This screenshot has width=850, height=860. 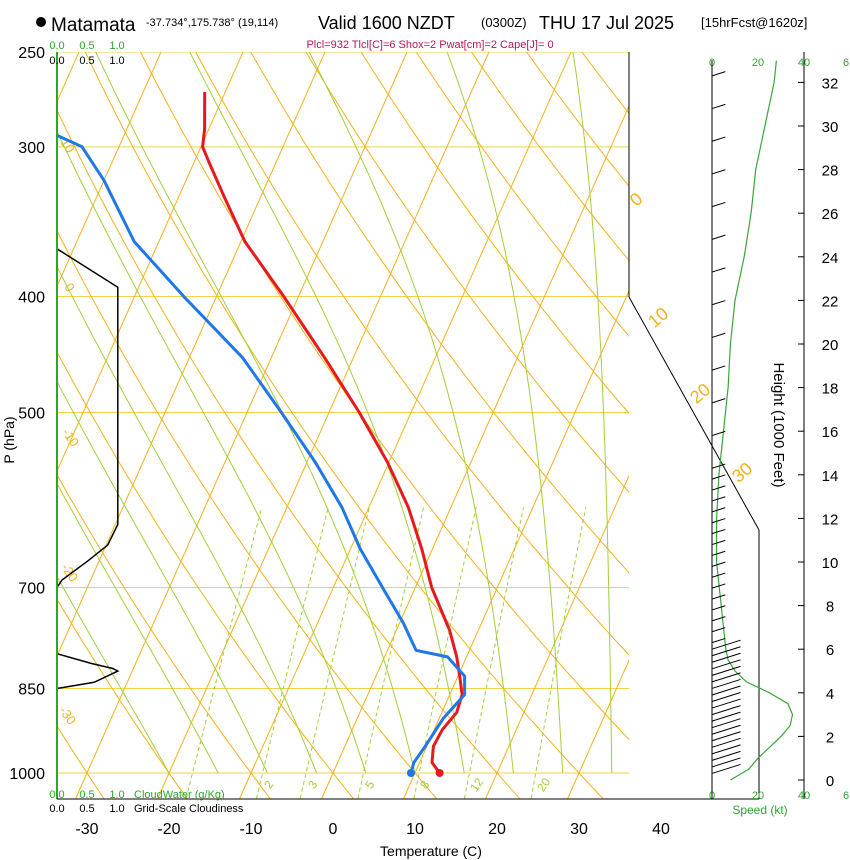 I want to click on temperature-tick: -10, so click(x=250, y=829).